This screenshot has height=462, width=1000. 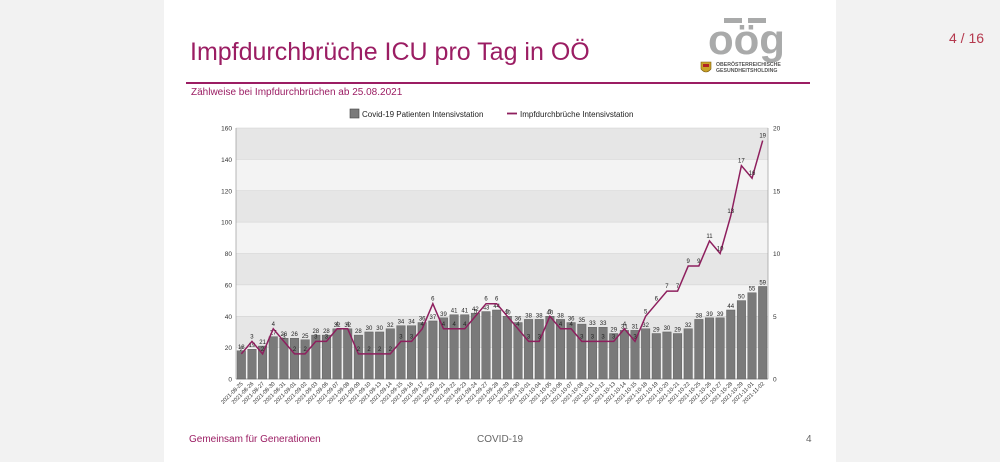 What do you see at coordinates (432, 318) in the screenshot?
I see `bar-value-label: 37` at bounding box center [432, 318].